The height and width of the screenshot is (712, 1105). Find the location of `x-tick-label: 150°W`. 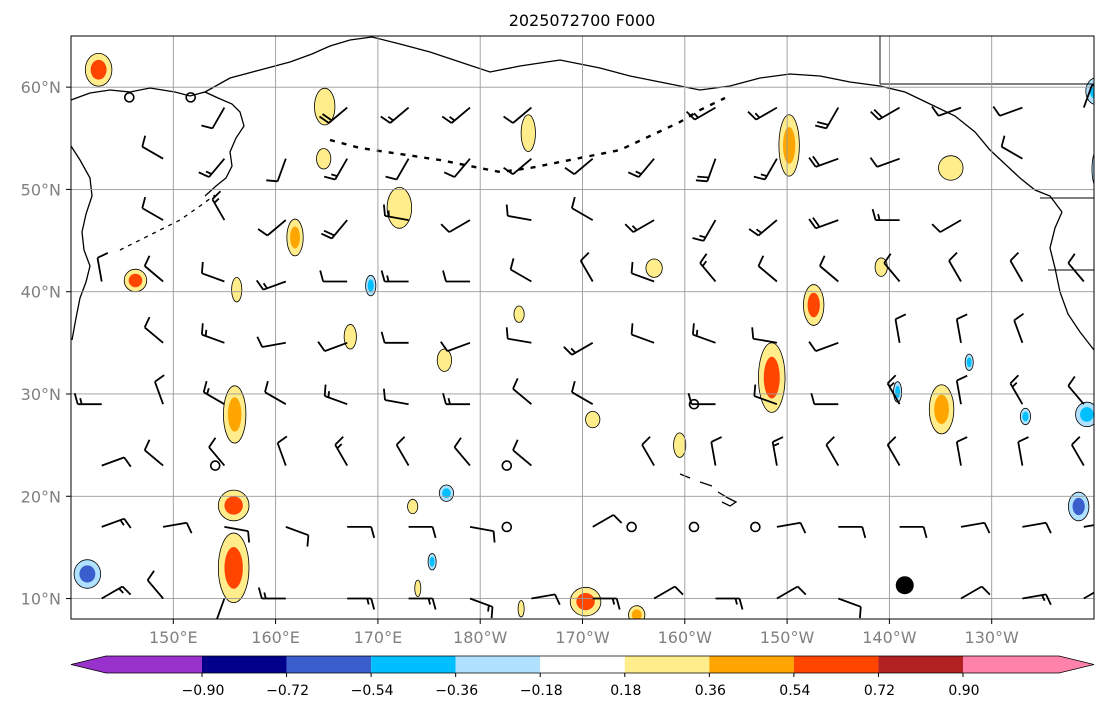

x-tick-label: 150°W is located at coordinates (787, 637).